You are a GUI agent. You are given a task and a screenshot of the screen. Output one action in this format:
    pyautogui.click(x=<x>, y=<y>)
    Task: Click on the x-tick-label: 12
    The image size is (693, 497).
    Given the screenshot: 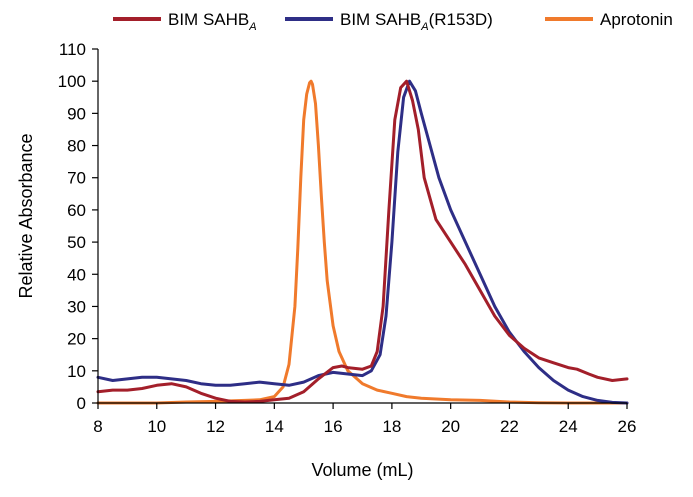 What is the action you would take?
    pyautogui.click(x=215, y=426)
    